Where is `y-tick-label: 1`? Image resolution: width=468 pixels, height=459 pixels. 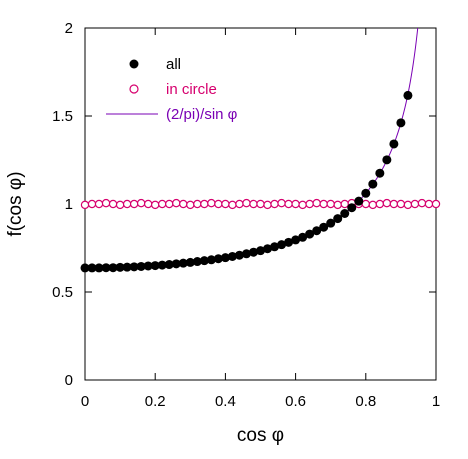 y-tick-label: 1 is located at coordinates (69, 204).